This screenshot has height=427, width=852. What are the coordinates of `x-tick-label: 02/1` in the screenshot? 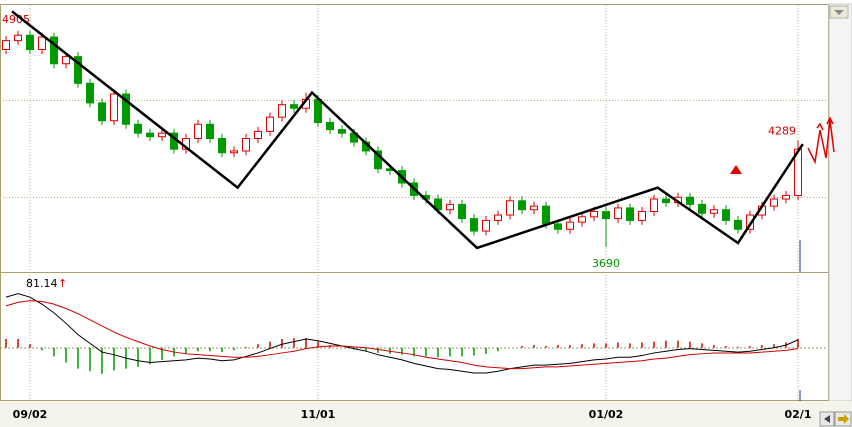 It's located at (798, 414).